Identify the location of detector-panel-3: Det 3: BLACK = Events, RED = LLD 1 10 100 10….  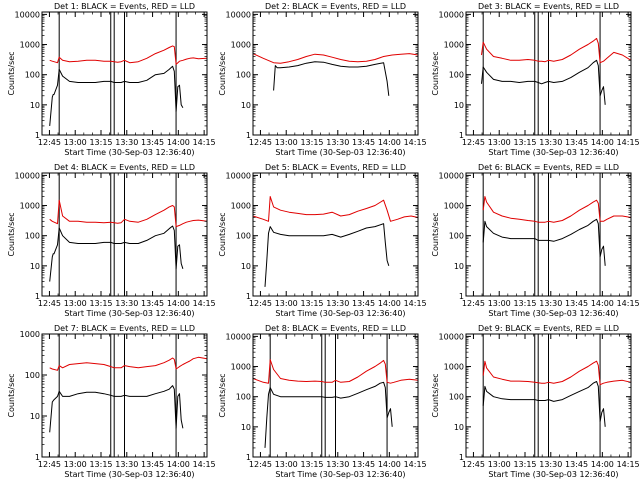
(535, 79).